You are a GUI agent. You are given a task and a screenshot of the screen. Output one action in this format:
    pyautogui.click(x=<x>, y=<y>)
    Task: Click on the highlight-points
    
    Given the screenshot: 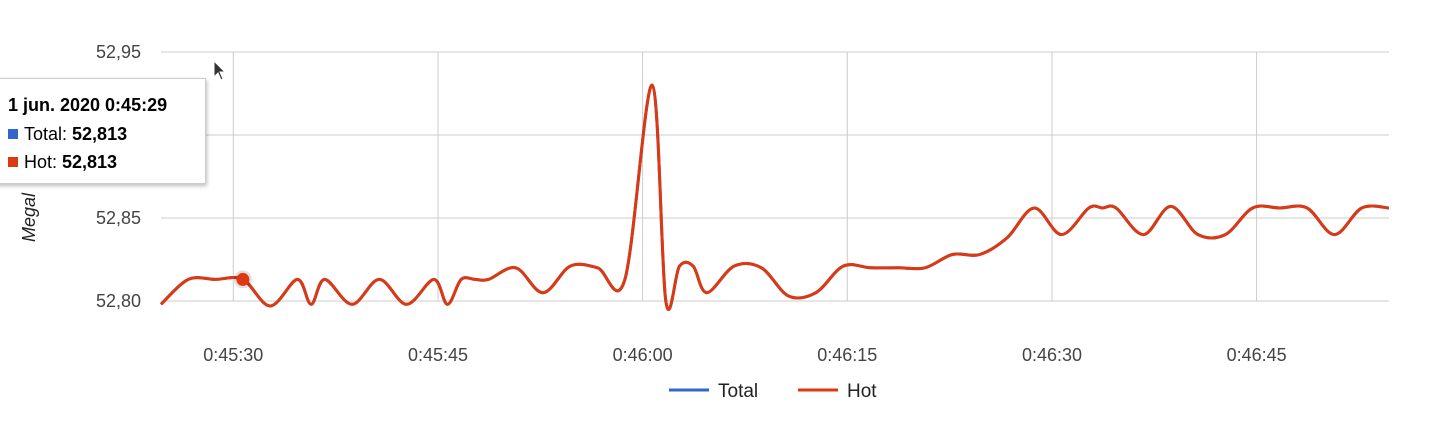 What is the action you would take?
    pyautogui.click(x=242, y=279)
    